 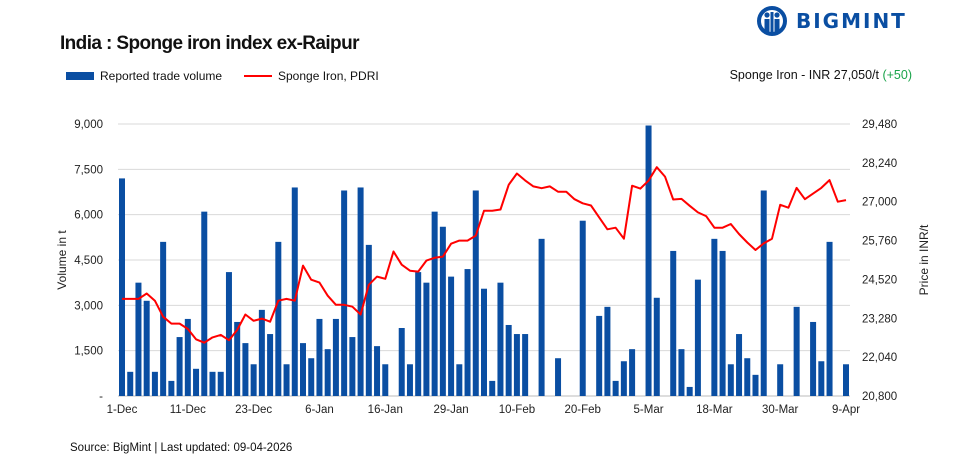 I want to click on x-tick-label: 6-Jan, so click(x=319, y=410).